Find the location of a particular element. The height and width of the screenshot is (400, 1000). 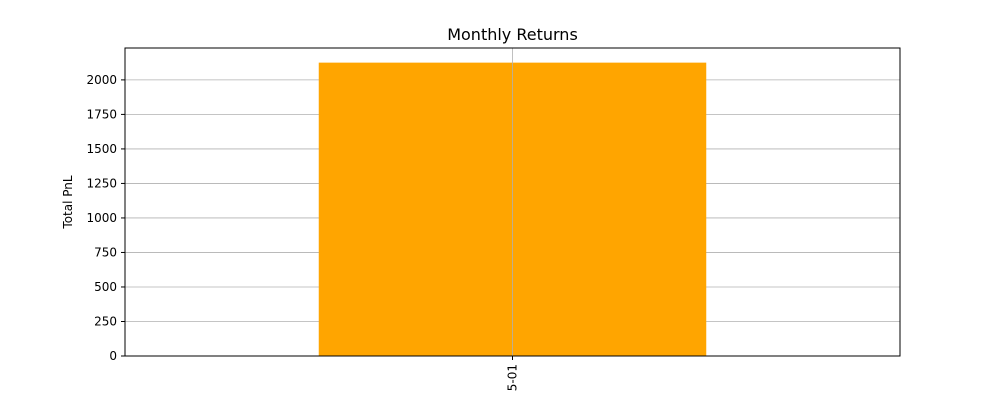

y-tick-label-3: 750 is located at coordinates (105, 252).